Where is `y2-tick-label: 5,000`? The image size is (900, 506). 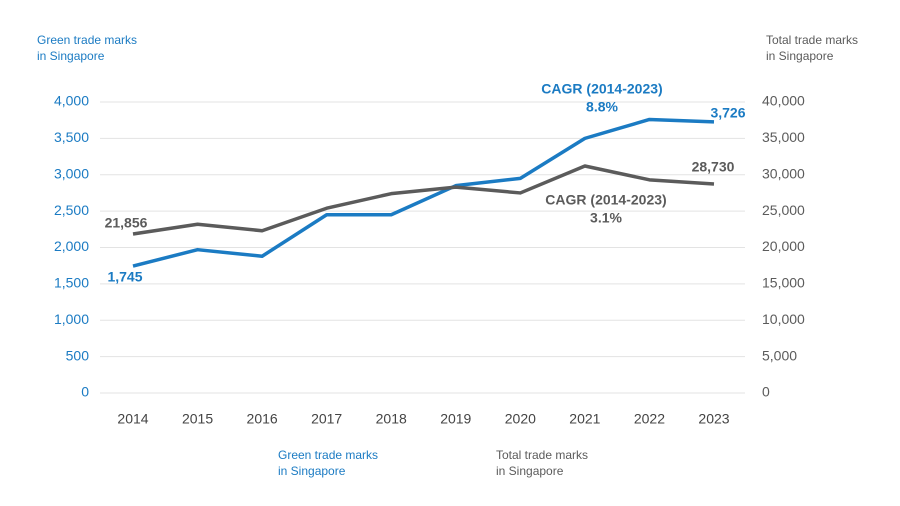
y2-tick-label: 5,000 is located at coordinates (779, 355).